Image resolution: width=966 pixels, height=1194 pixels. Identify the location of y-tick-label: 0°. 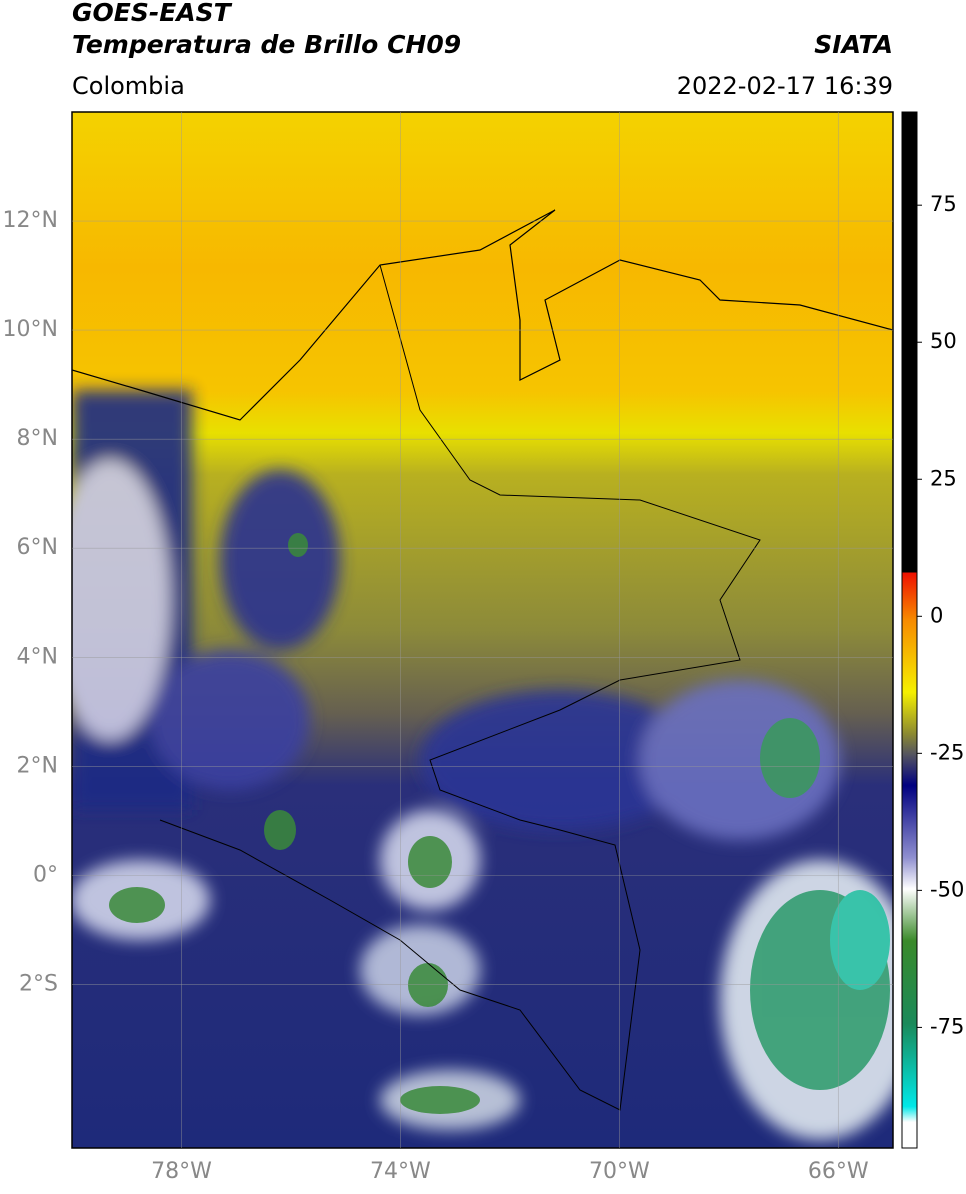
(45, 874).